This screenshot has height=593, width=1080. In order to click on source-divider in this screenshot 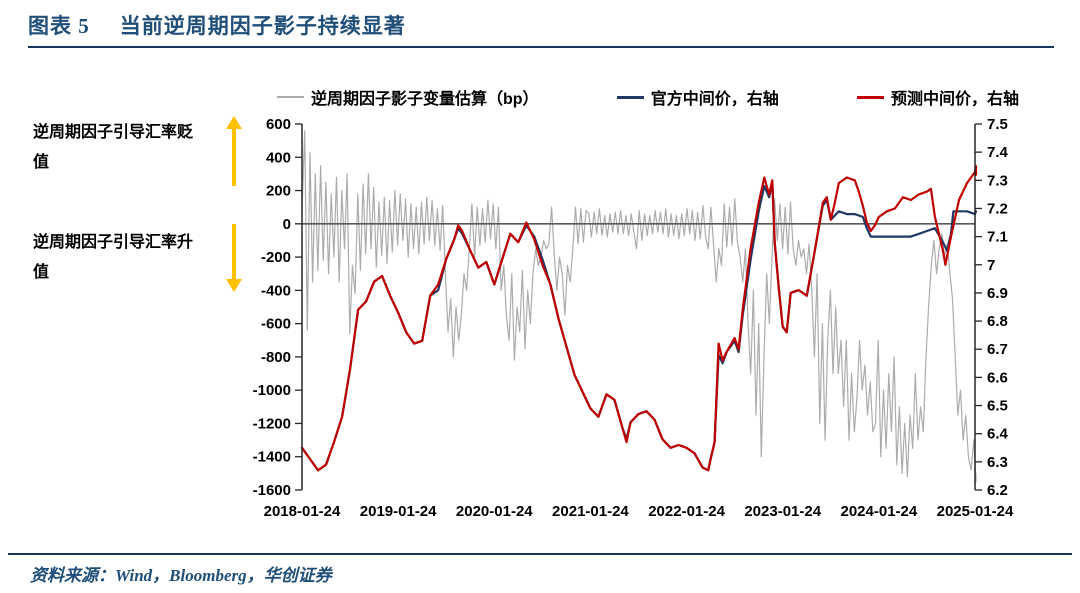, I will do `click(540, 554)`.